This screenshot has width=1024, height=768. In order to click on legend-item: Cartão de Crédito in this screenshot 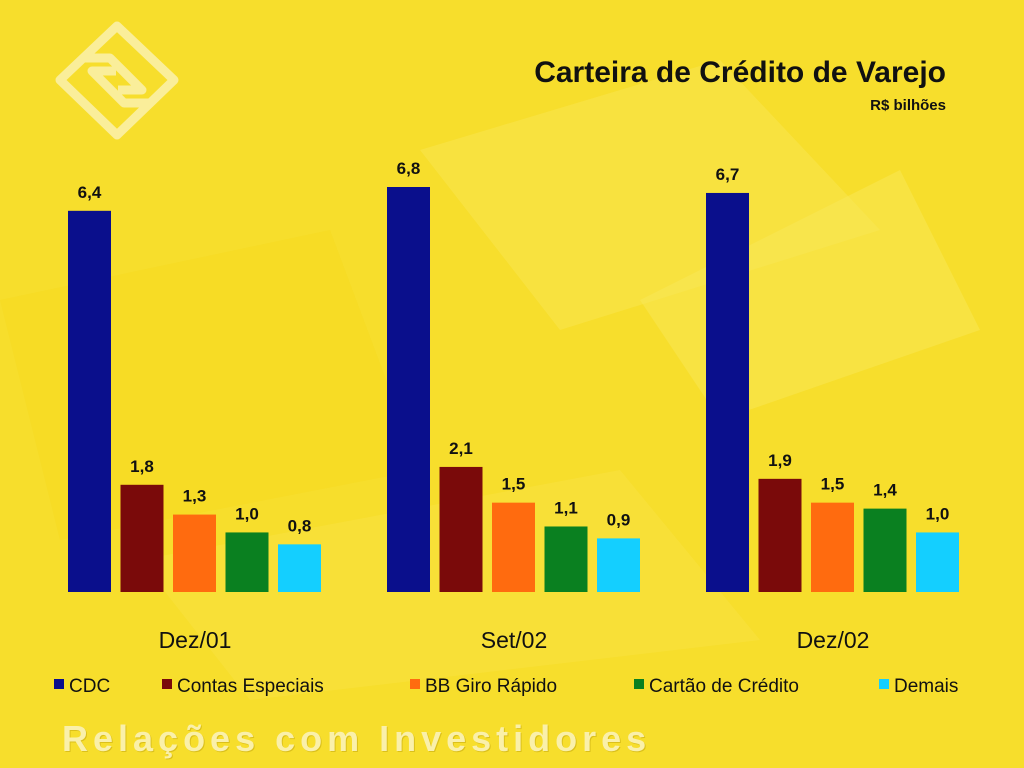, I will do `click(716, 687)`.